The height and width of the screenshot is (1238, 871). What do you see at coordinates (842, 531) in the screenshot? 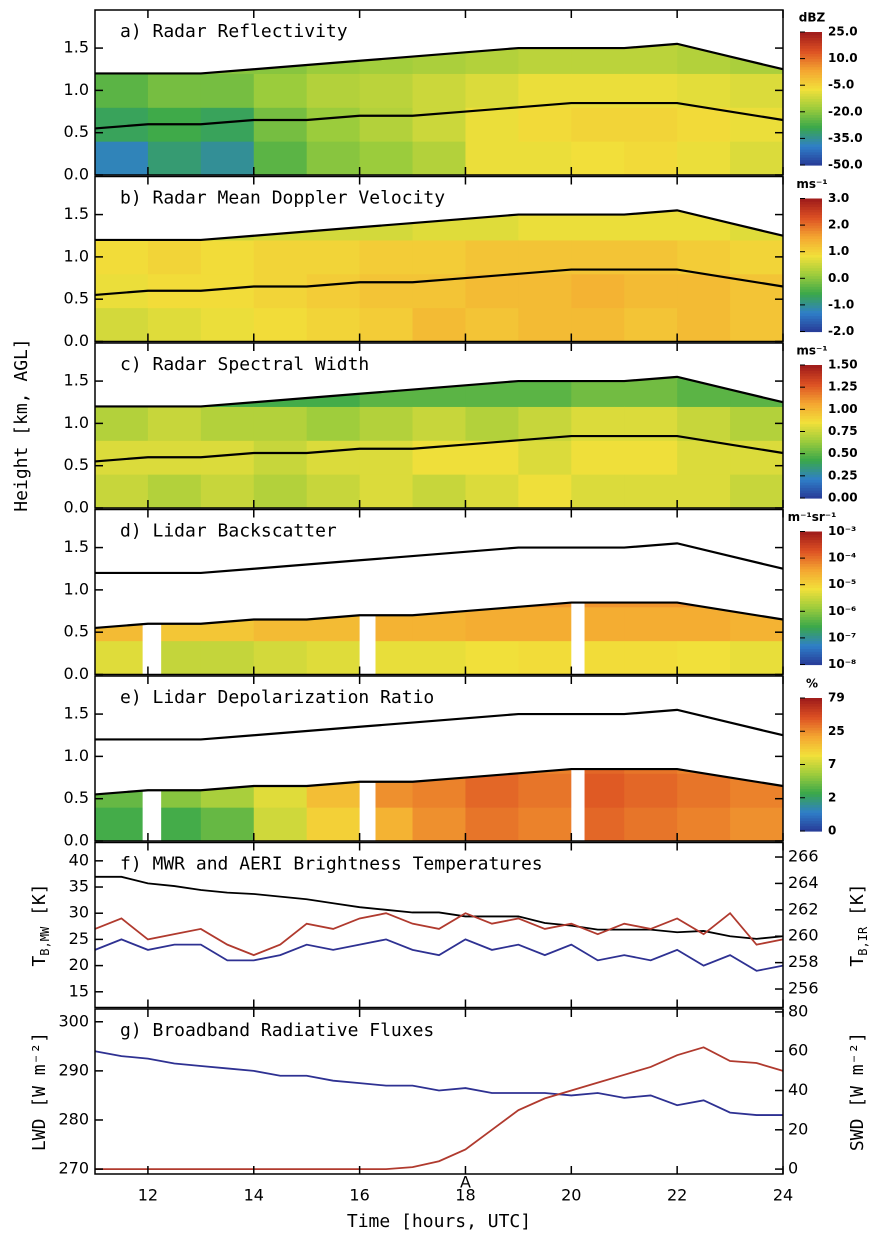
I see `colorbar-tick-label: 10⁻³` at bounding box center [842, 531].